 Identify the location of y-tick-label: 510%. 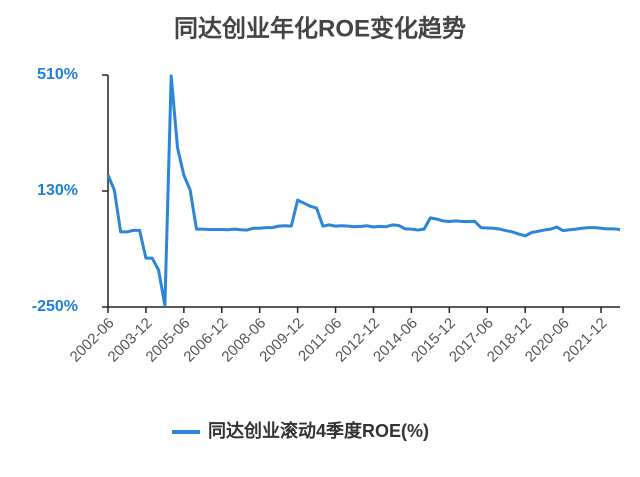
(57, 74).